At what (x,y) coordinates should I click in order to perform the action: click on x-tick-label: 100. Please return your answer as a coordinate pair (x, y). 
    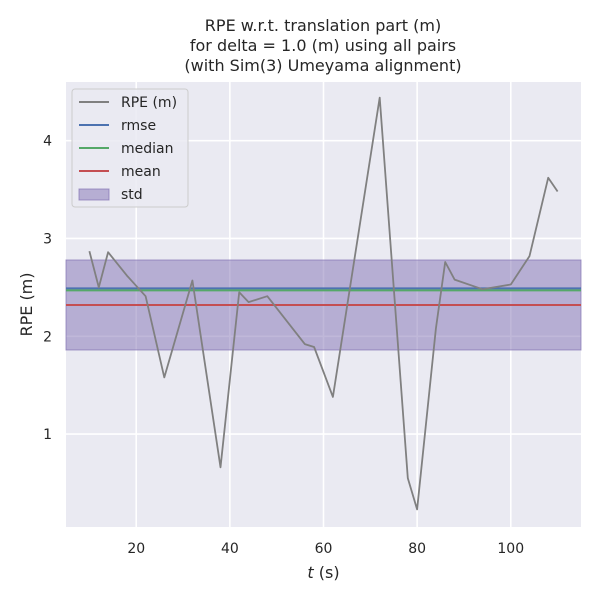
    Looking at the image, I should click on (510, 549).